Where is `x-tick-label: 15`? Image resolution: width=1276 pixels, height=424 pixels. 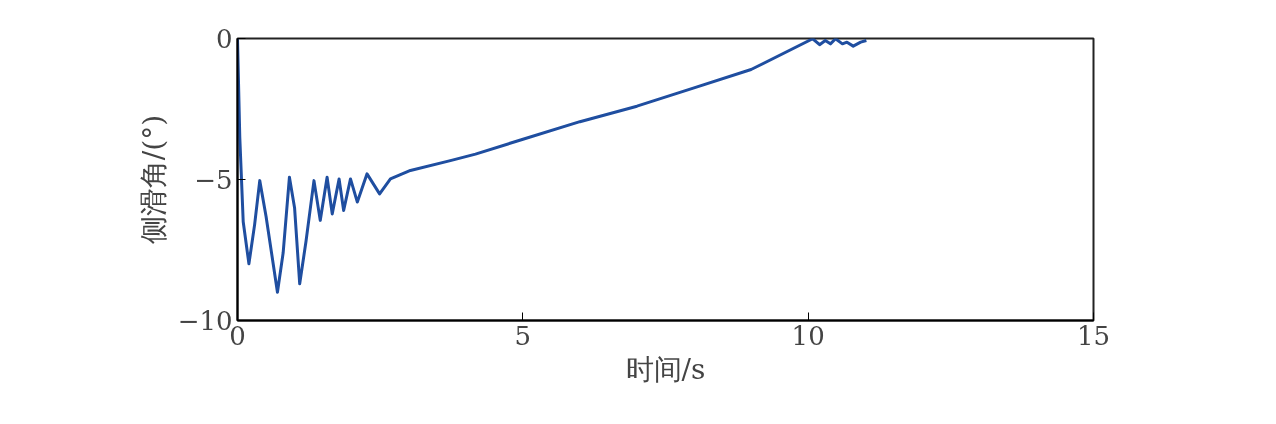 x-tick-label: 15 is located at coordinates (1093, 335).